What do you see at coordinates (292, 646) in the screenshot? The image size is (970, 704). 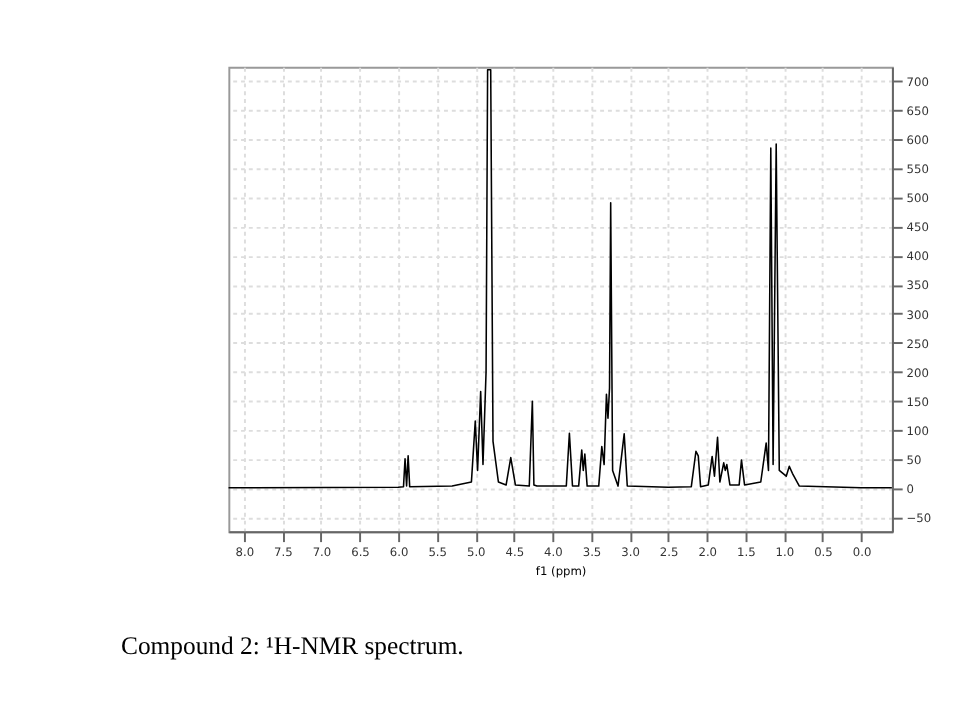 I see `text: Compound 2: ¹H-NMR spectrum.` at bounding box center [292, 646].